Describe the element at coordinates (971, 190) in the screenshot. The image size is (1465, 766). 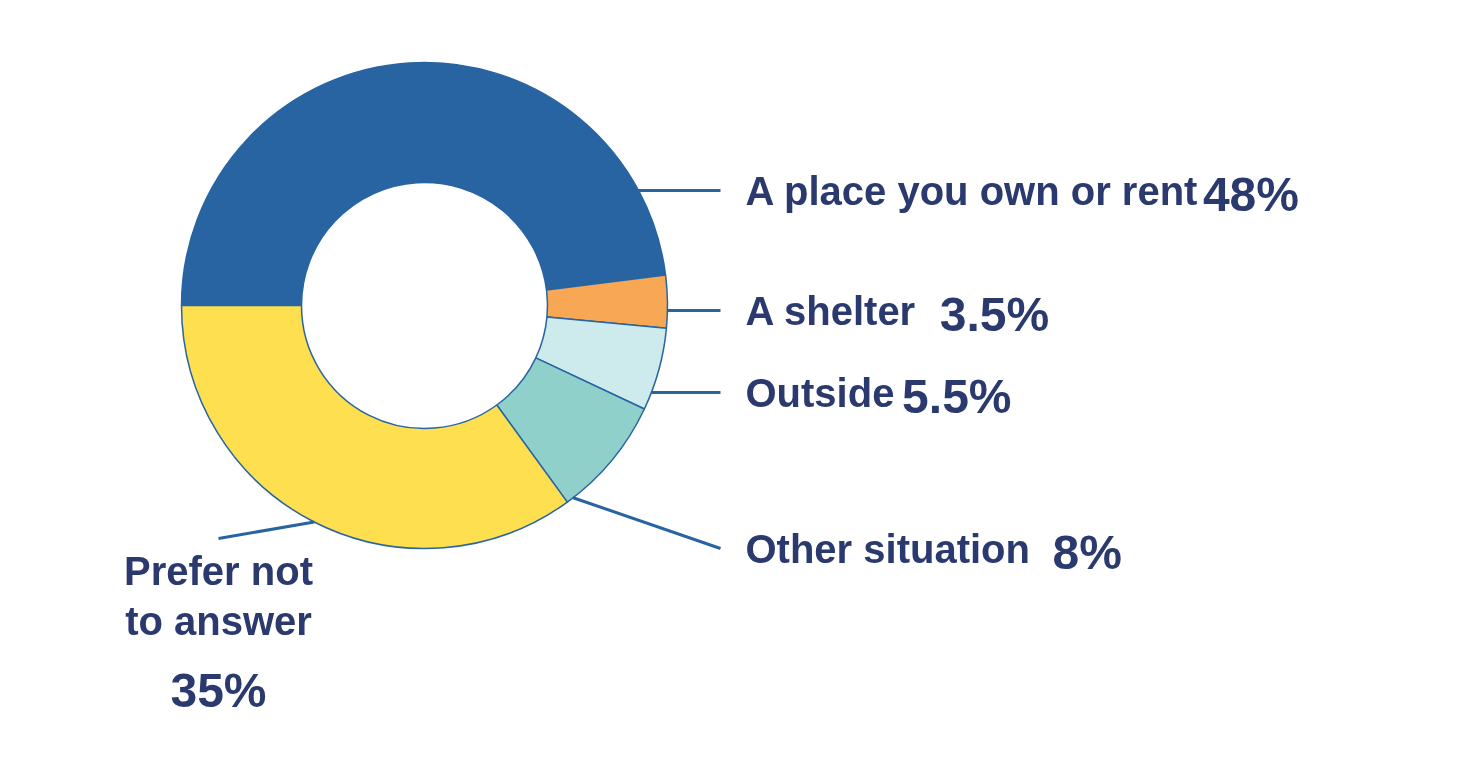
I see `slice-label: A place you own or rent` at that location.